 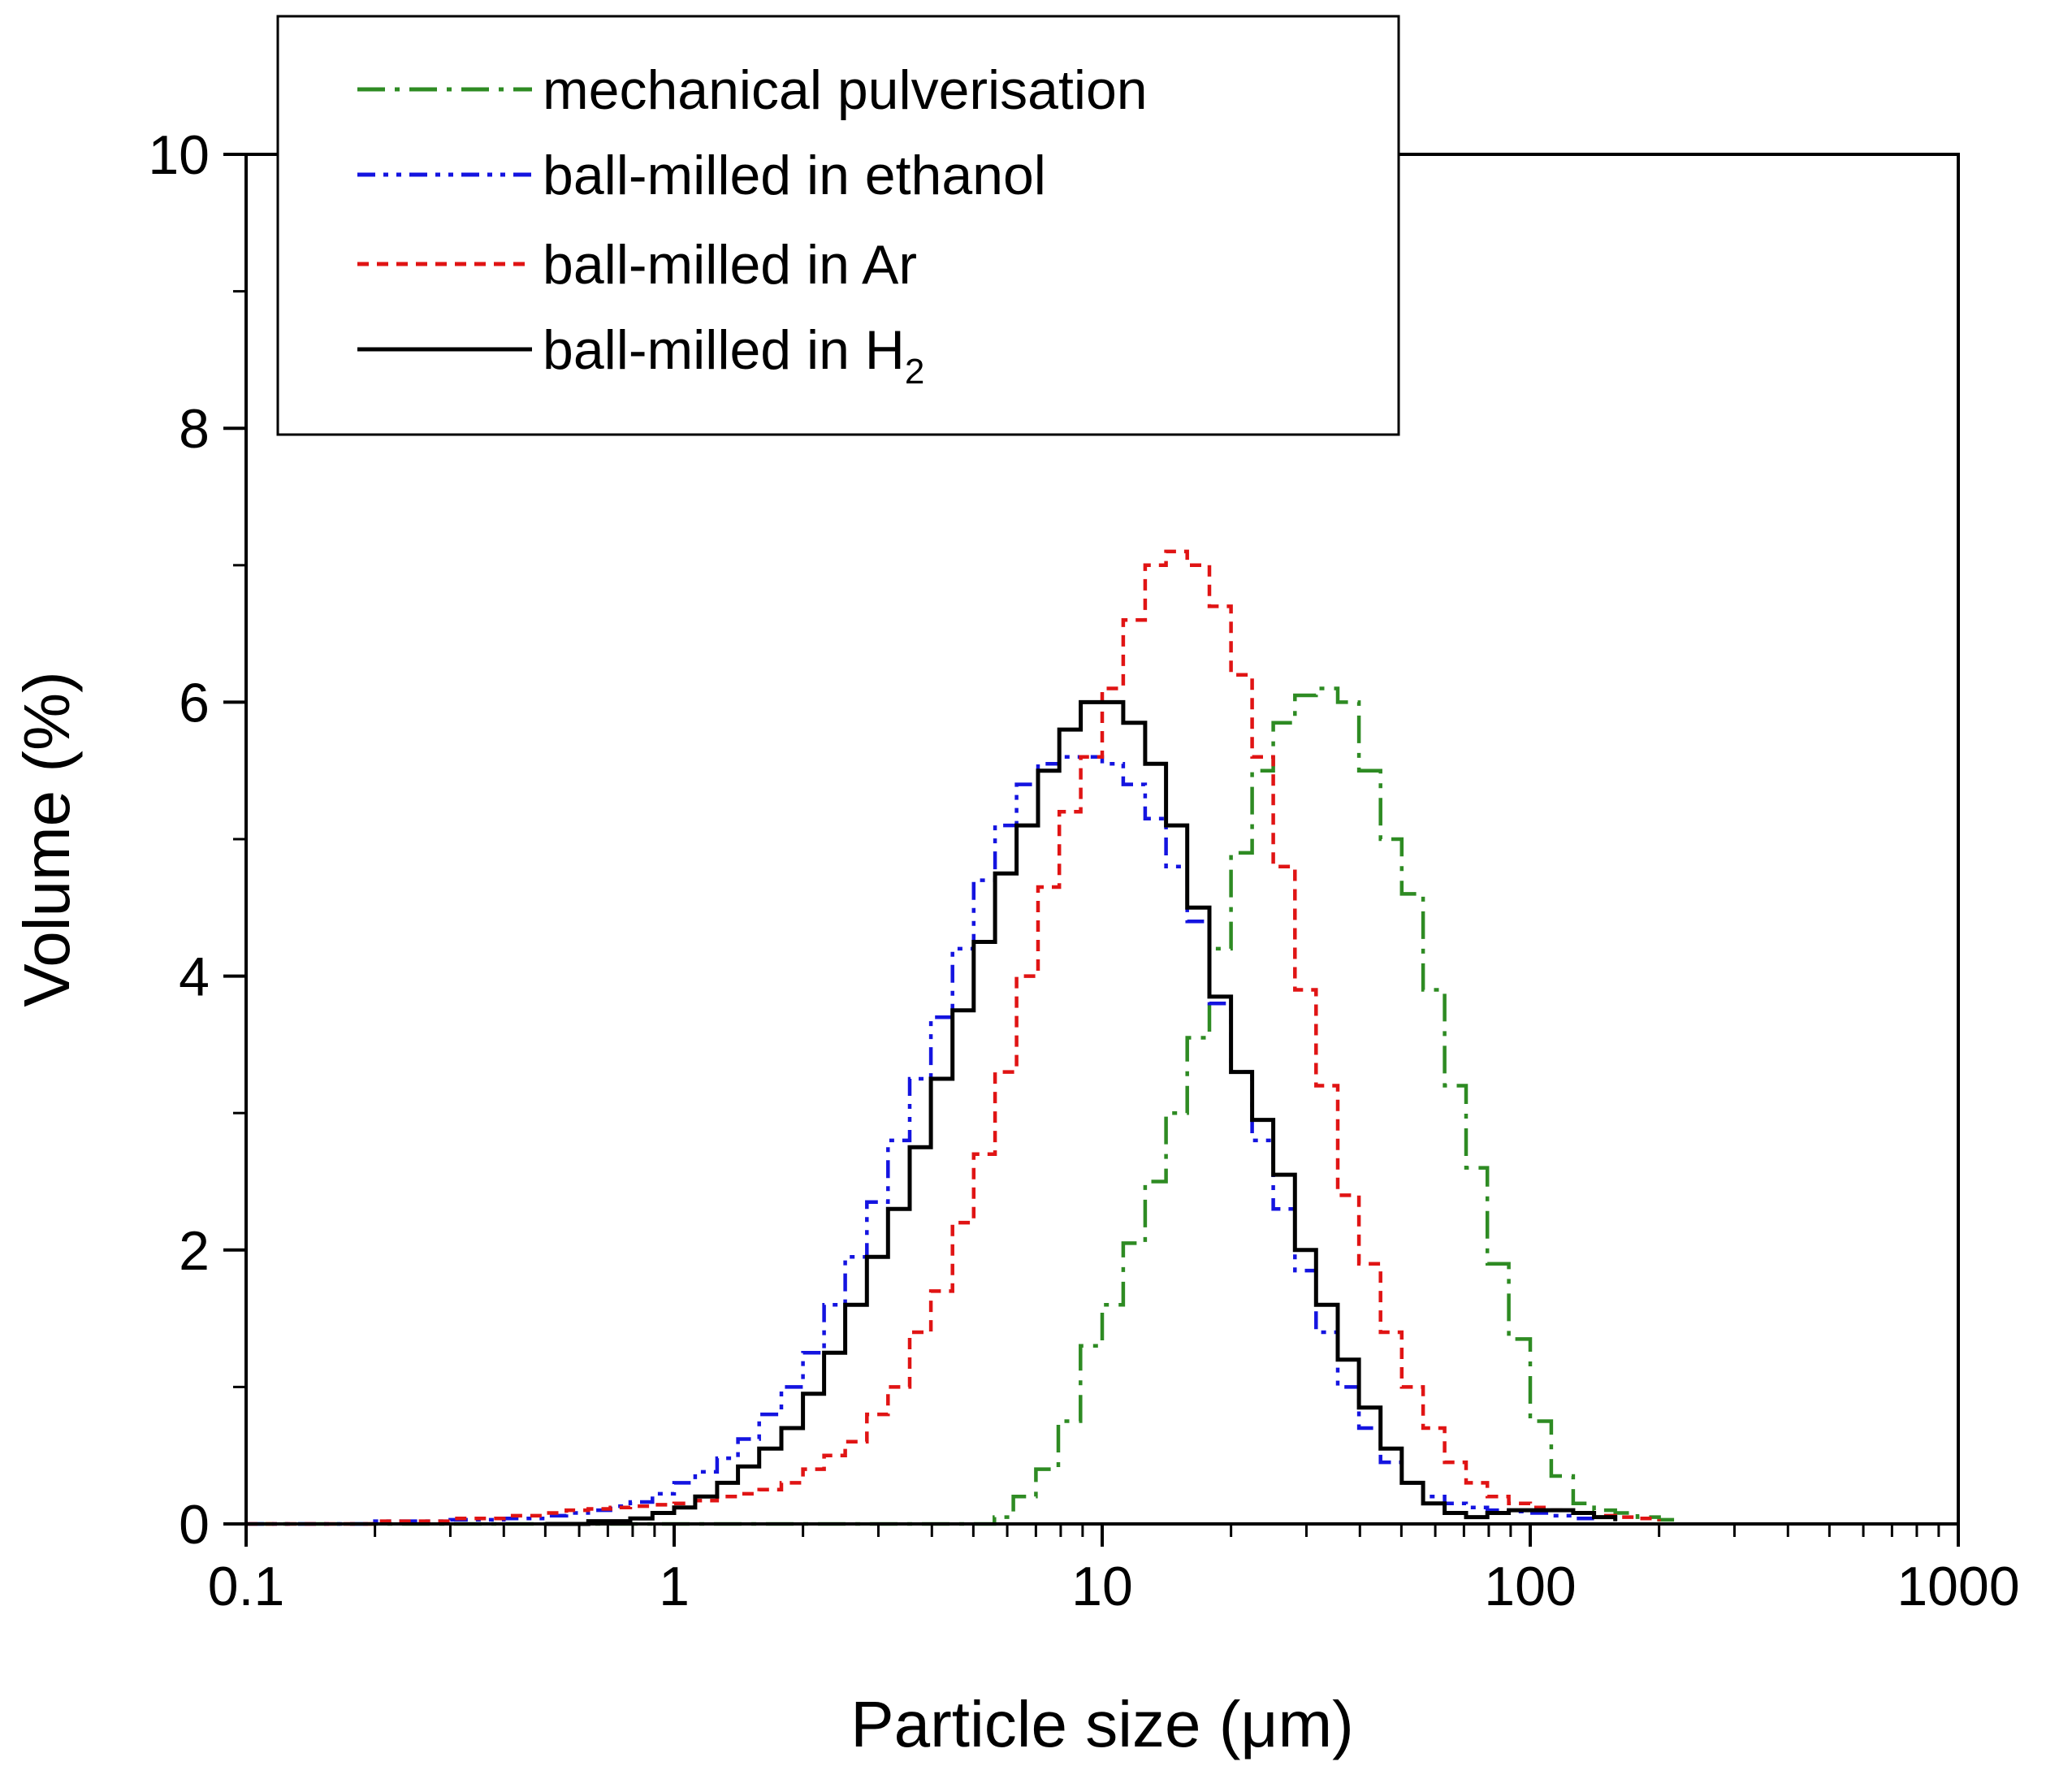 I want to click on y-tick-label: 2, so click(x=194, y=1251).